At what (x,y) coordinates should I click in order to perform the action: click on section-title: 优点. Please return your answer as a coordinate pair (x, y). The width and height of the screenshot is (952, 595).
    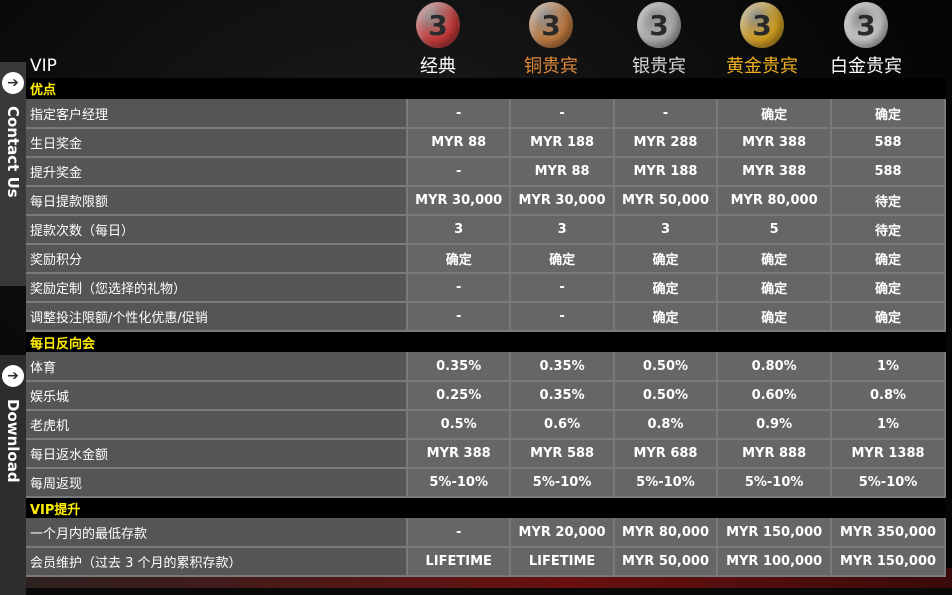
    Looking at the image, I should click on (485, 88).